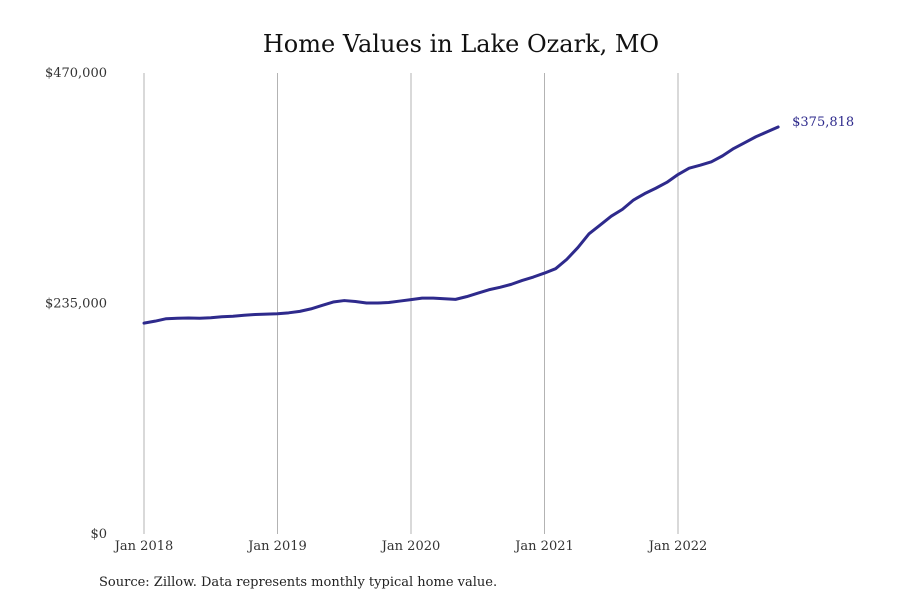 The image size is (900, 600). I want to click on x-axis-tick-labels: Jan 2018 Jan 2019 Jan 2020 Jan 2021 Jan 2022, so click(410, 546).